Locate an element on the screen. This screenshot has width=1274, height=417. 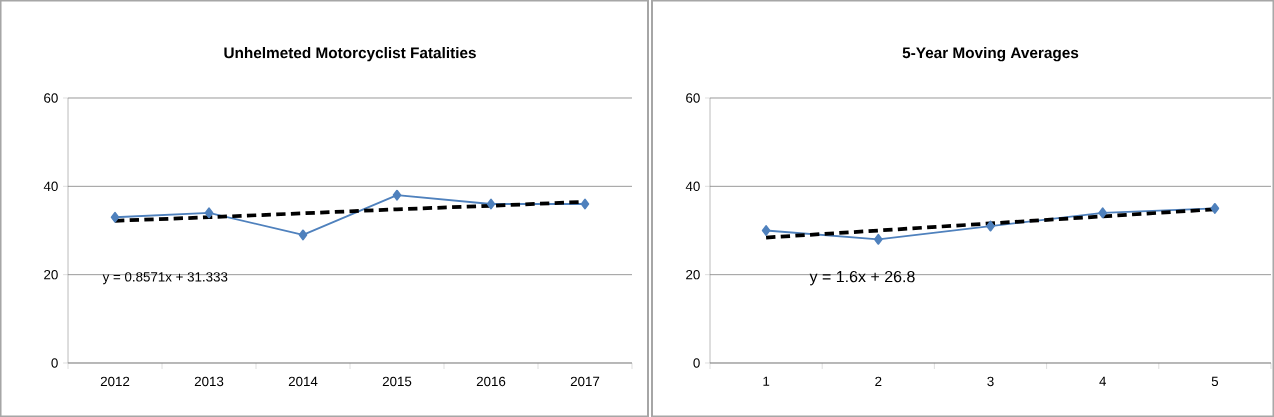
chart-title: 5-Year Moving Averages is located at coordinates (990, 54).